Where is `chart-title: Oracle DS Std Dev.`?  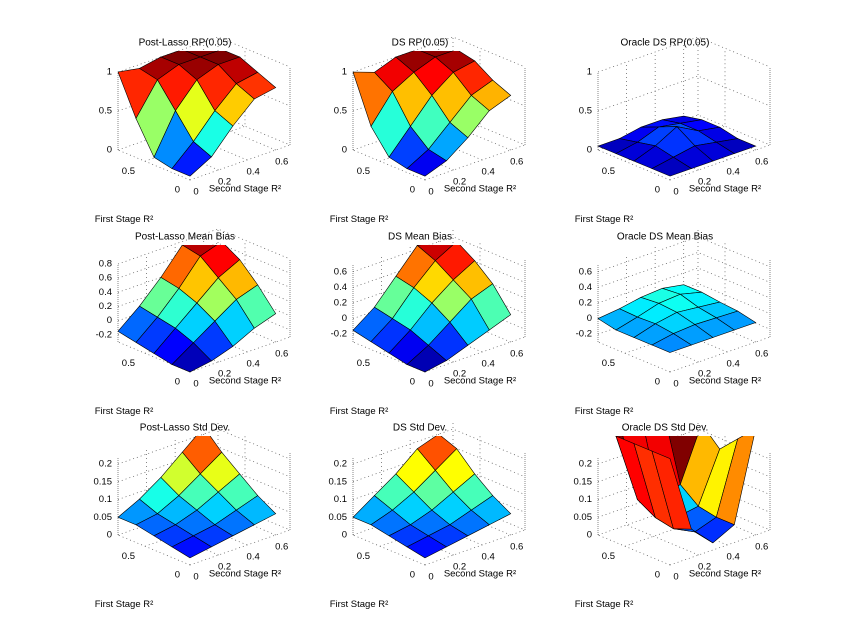 chart-title: Oracle DS Std Dev. is located at coordinates (665, 428).